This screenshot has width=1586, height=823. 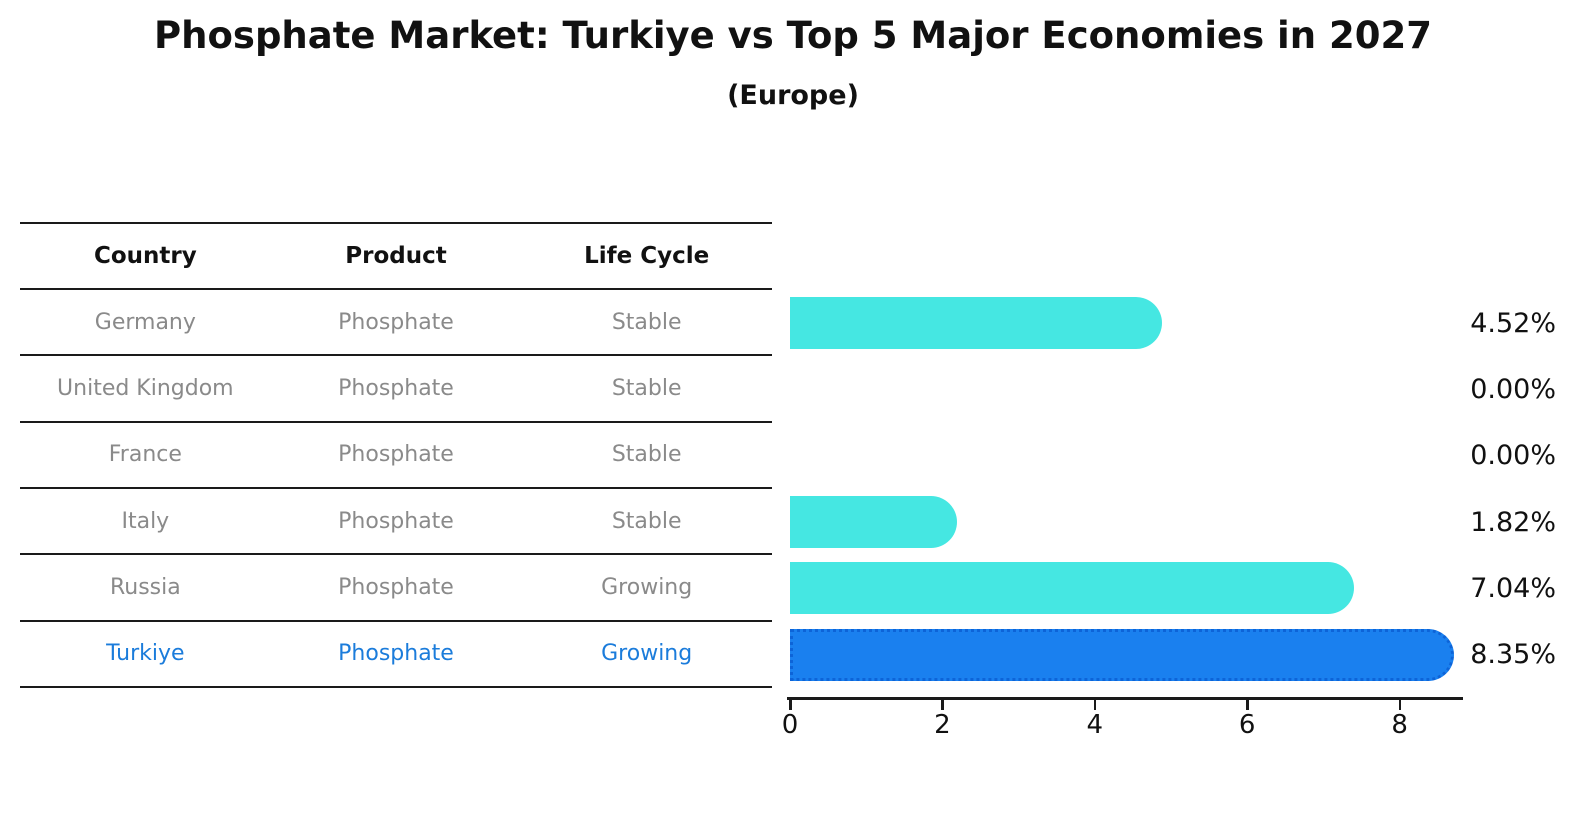 What do you see at coordinates (1126, 522) in the screenshot?
I see `bar-row-italy` at bounding box center [1126, 522].